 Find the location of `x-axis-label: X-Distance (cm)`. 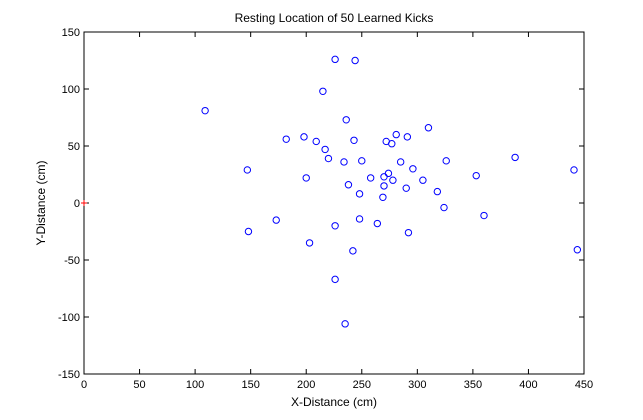

x-axis-label: X-Distance (cm) is located at coordinates (334, 402).